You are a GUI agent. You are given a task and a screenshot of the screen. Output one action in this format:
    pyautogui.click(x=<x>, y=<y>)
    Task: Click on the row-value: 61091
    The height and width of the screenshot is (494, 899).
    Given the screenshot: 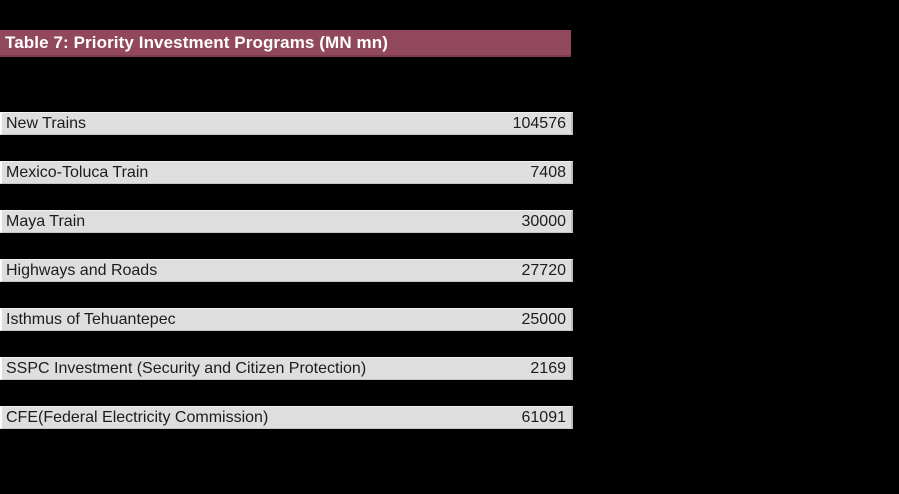 What is the action you would take?
    pyautogui.click(x=544, y=417)
    